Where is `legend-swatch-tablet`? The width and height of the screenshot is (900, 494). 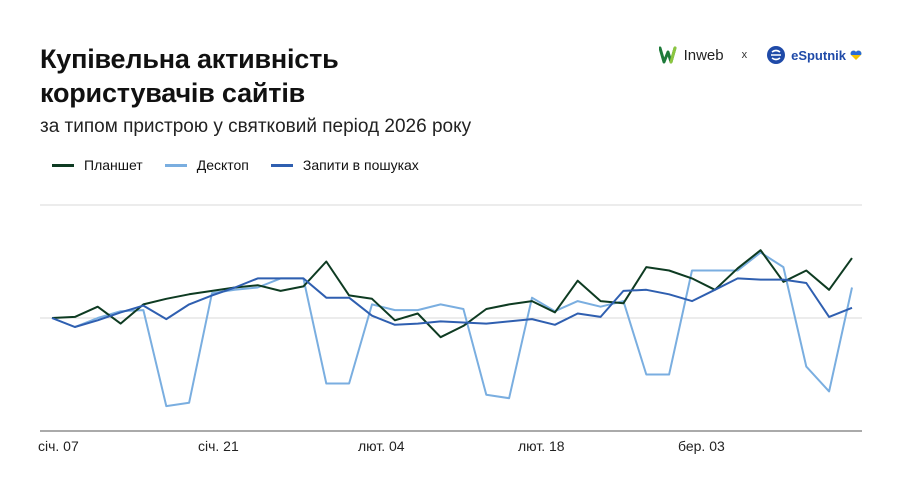
legend-swatch-tablet is located at coordinates (63, 165).